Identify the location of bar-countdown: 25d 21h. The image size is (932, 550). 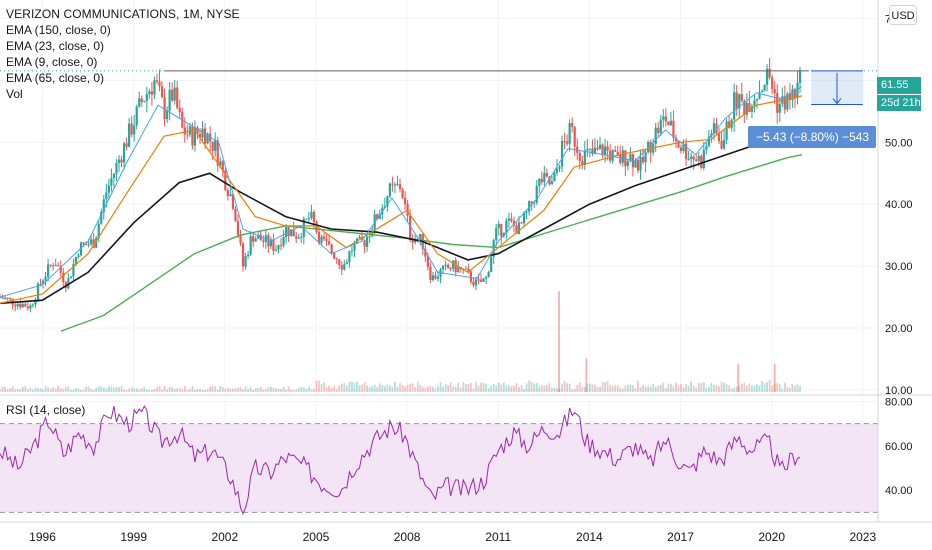
(899, 103).